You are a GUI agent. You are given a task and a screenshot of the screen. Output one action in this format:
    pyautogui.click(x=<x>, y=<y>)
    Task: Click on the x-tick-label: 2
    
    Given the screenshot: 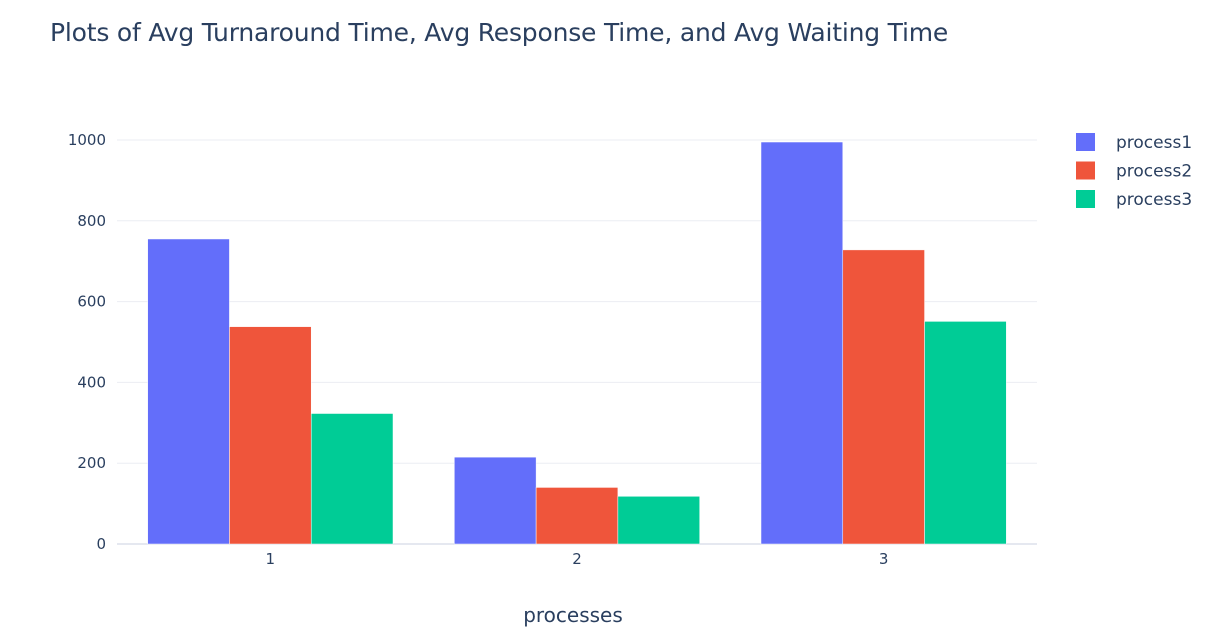 What is the action you would take?
    pyautogui.click(x=577, y=559)
    